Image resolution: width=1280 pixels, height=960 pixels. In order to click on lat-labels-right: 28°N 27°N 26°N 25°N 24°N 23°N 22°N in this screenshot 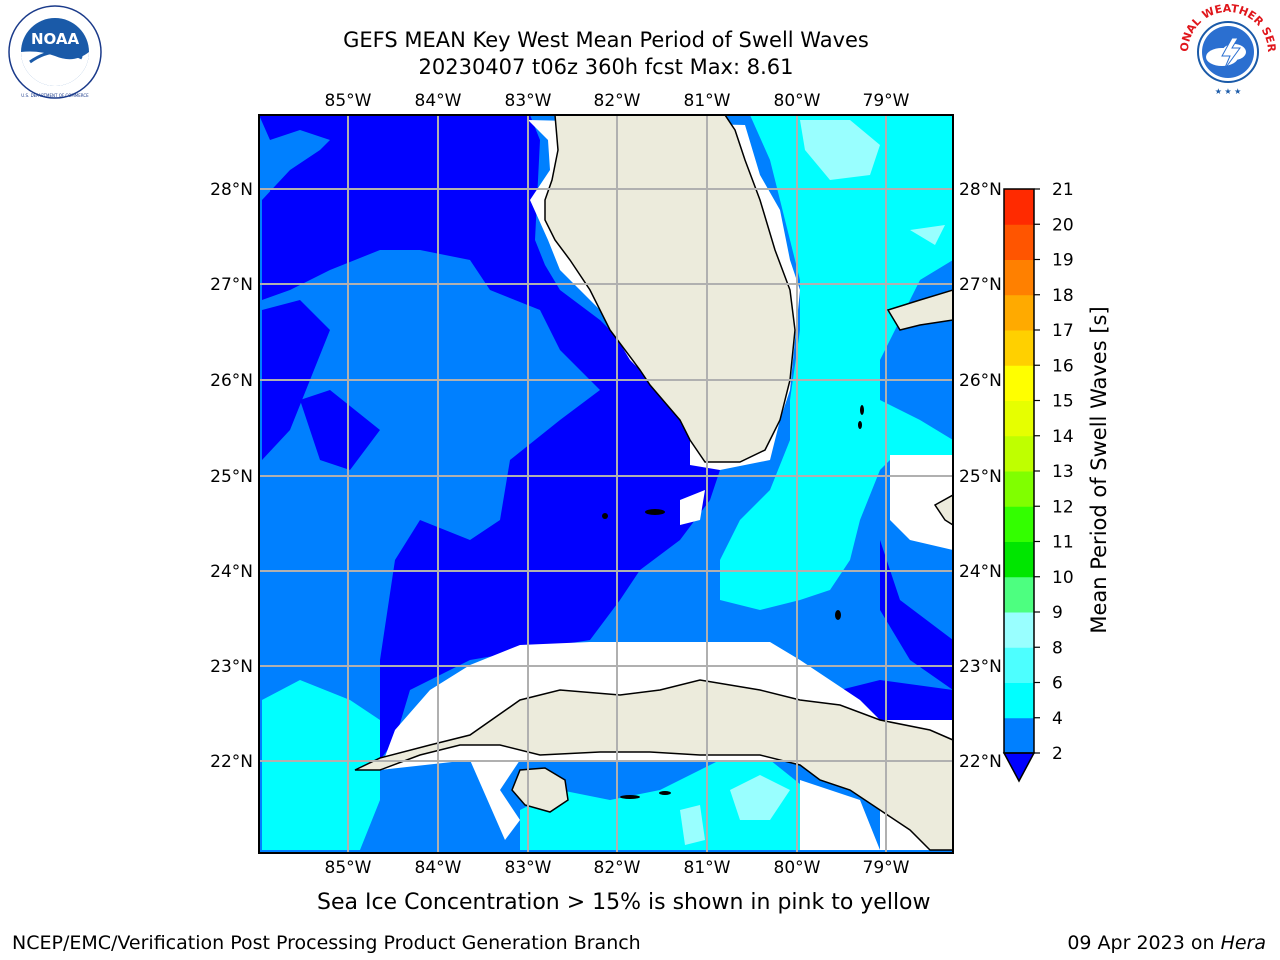, I will do `click(980, 476)`.